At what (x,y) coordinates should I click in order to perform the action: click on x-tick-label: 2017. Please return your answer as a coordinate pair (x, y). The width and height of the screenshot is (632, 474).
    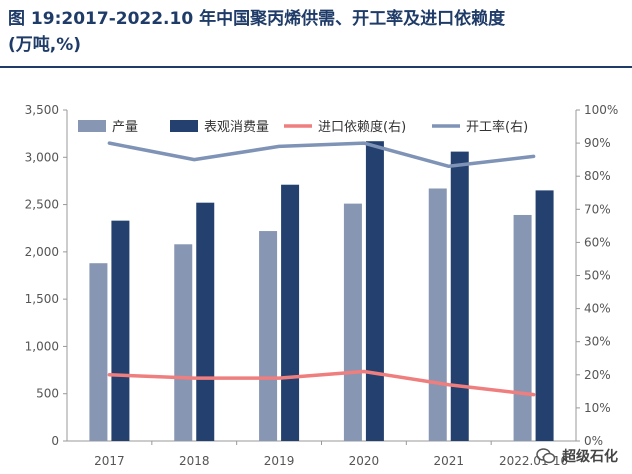
    Looking at the image, I should click on (109, 461).